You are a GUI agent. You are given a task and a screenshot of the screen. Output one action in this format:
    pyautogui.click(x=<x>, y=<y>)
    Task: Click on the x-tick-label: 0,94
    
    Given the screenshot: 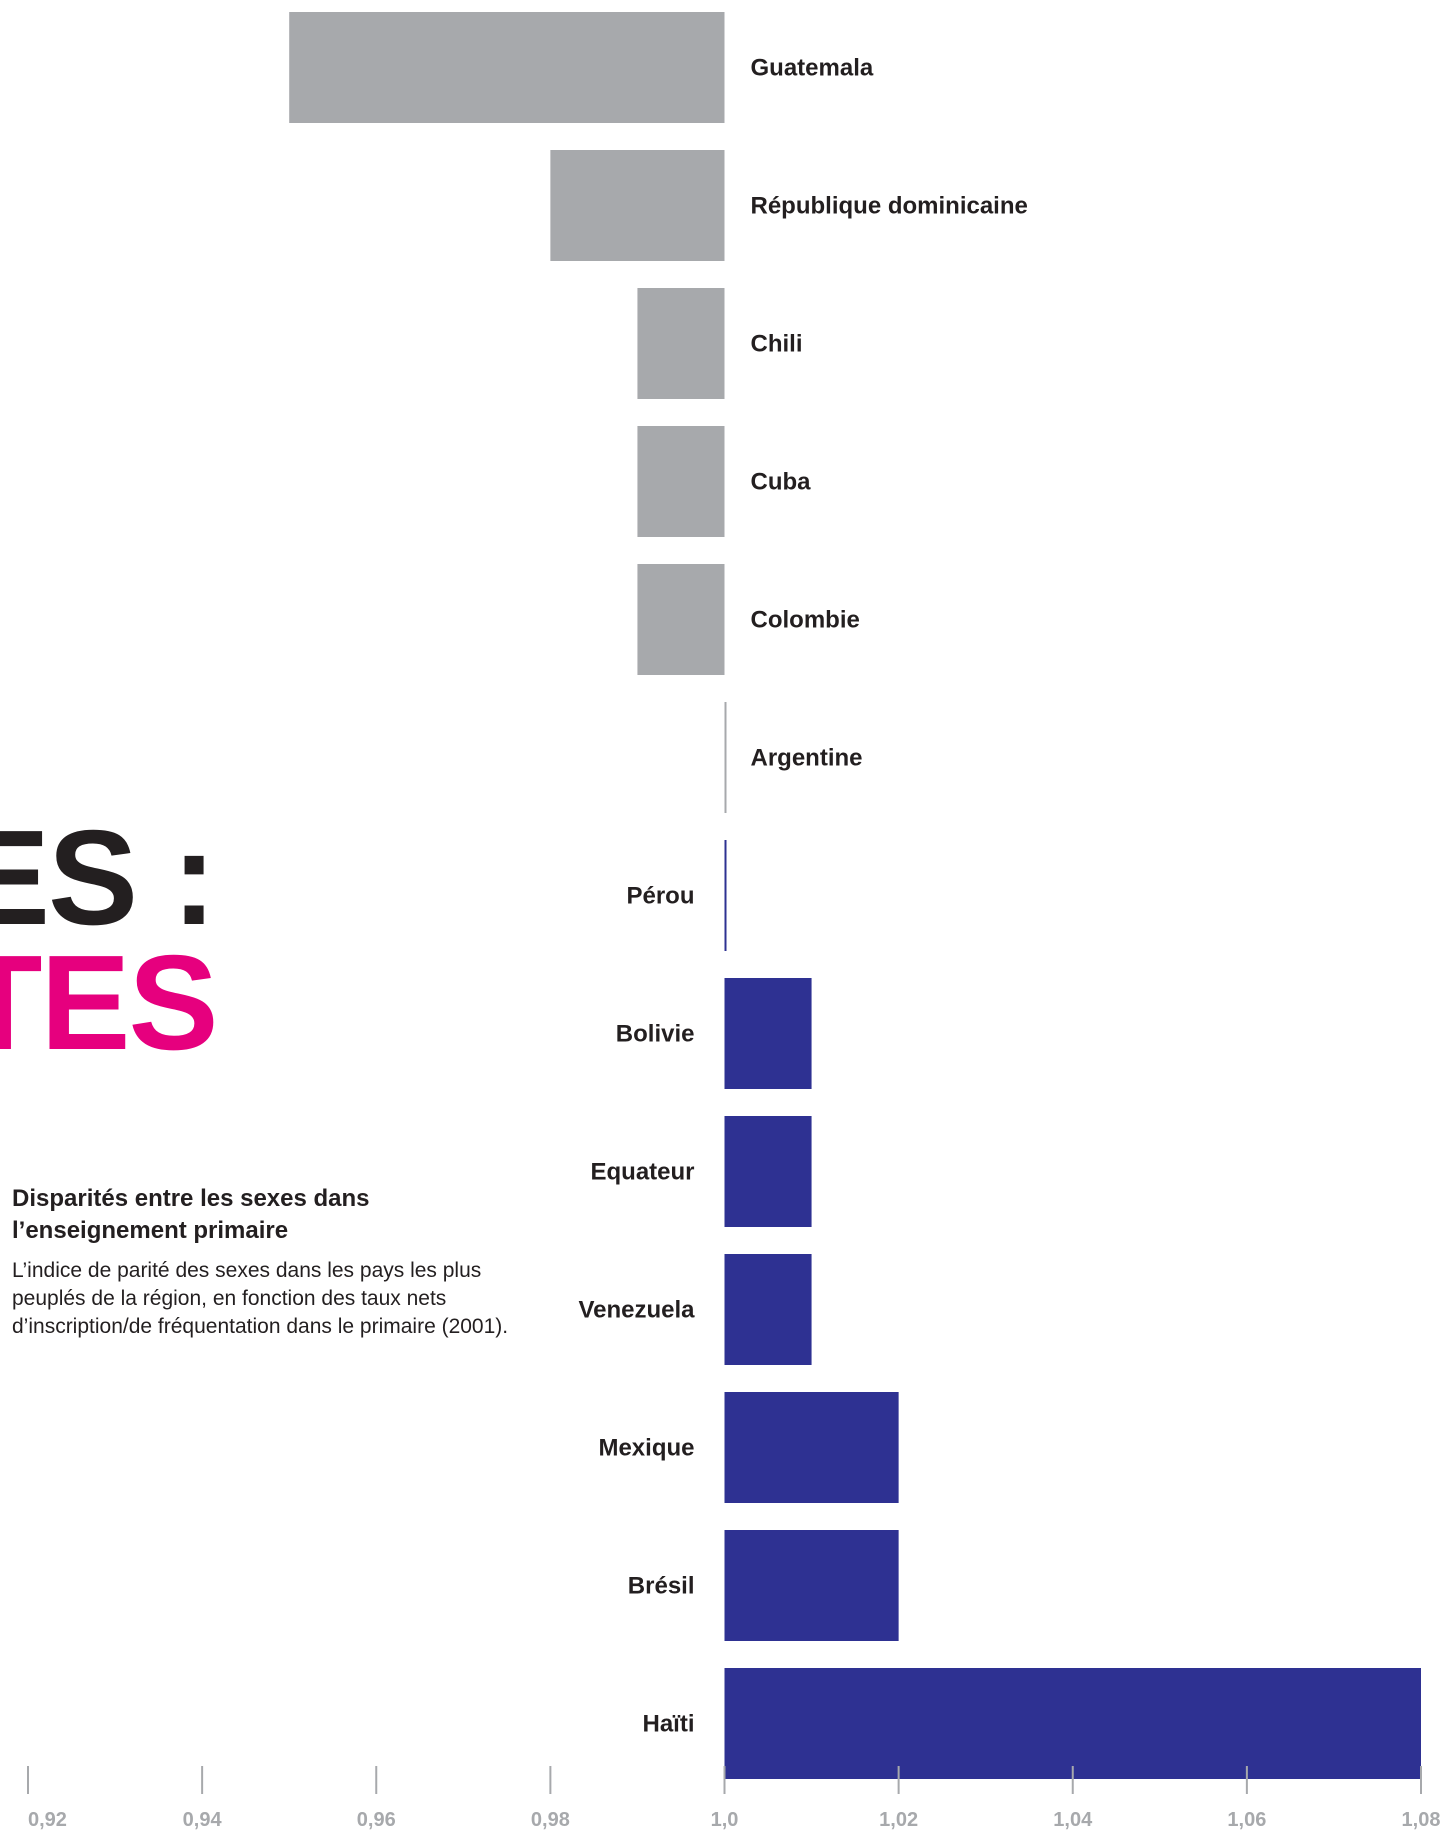 What is the action you would take?
    pyautogui.click(x=203, y=1820)
    